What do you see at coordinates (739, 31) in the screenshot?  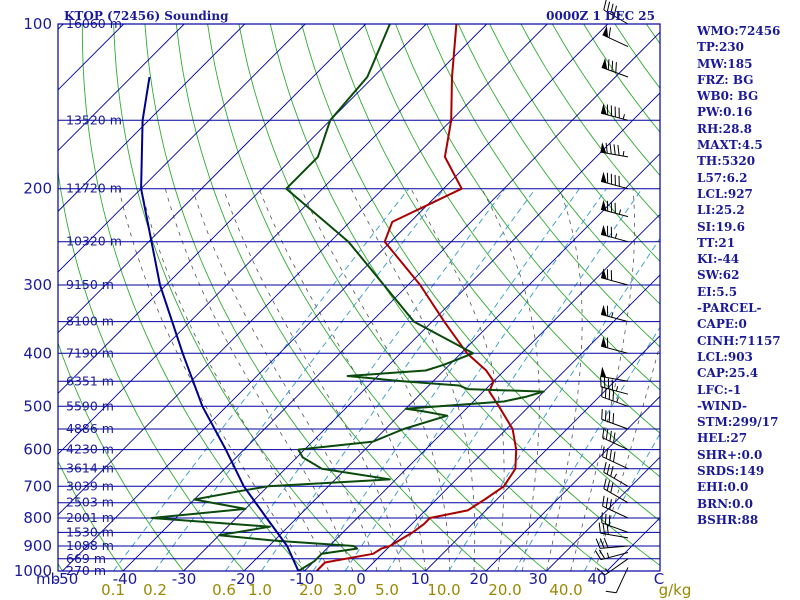 I see `index-item: WMO:72456` at bounding box center [739, 31].